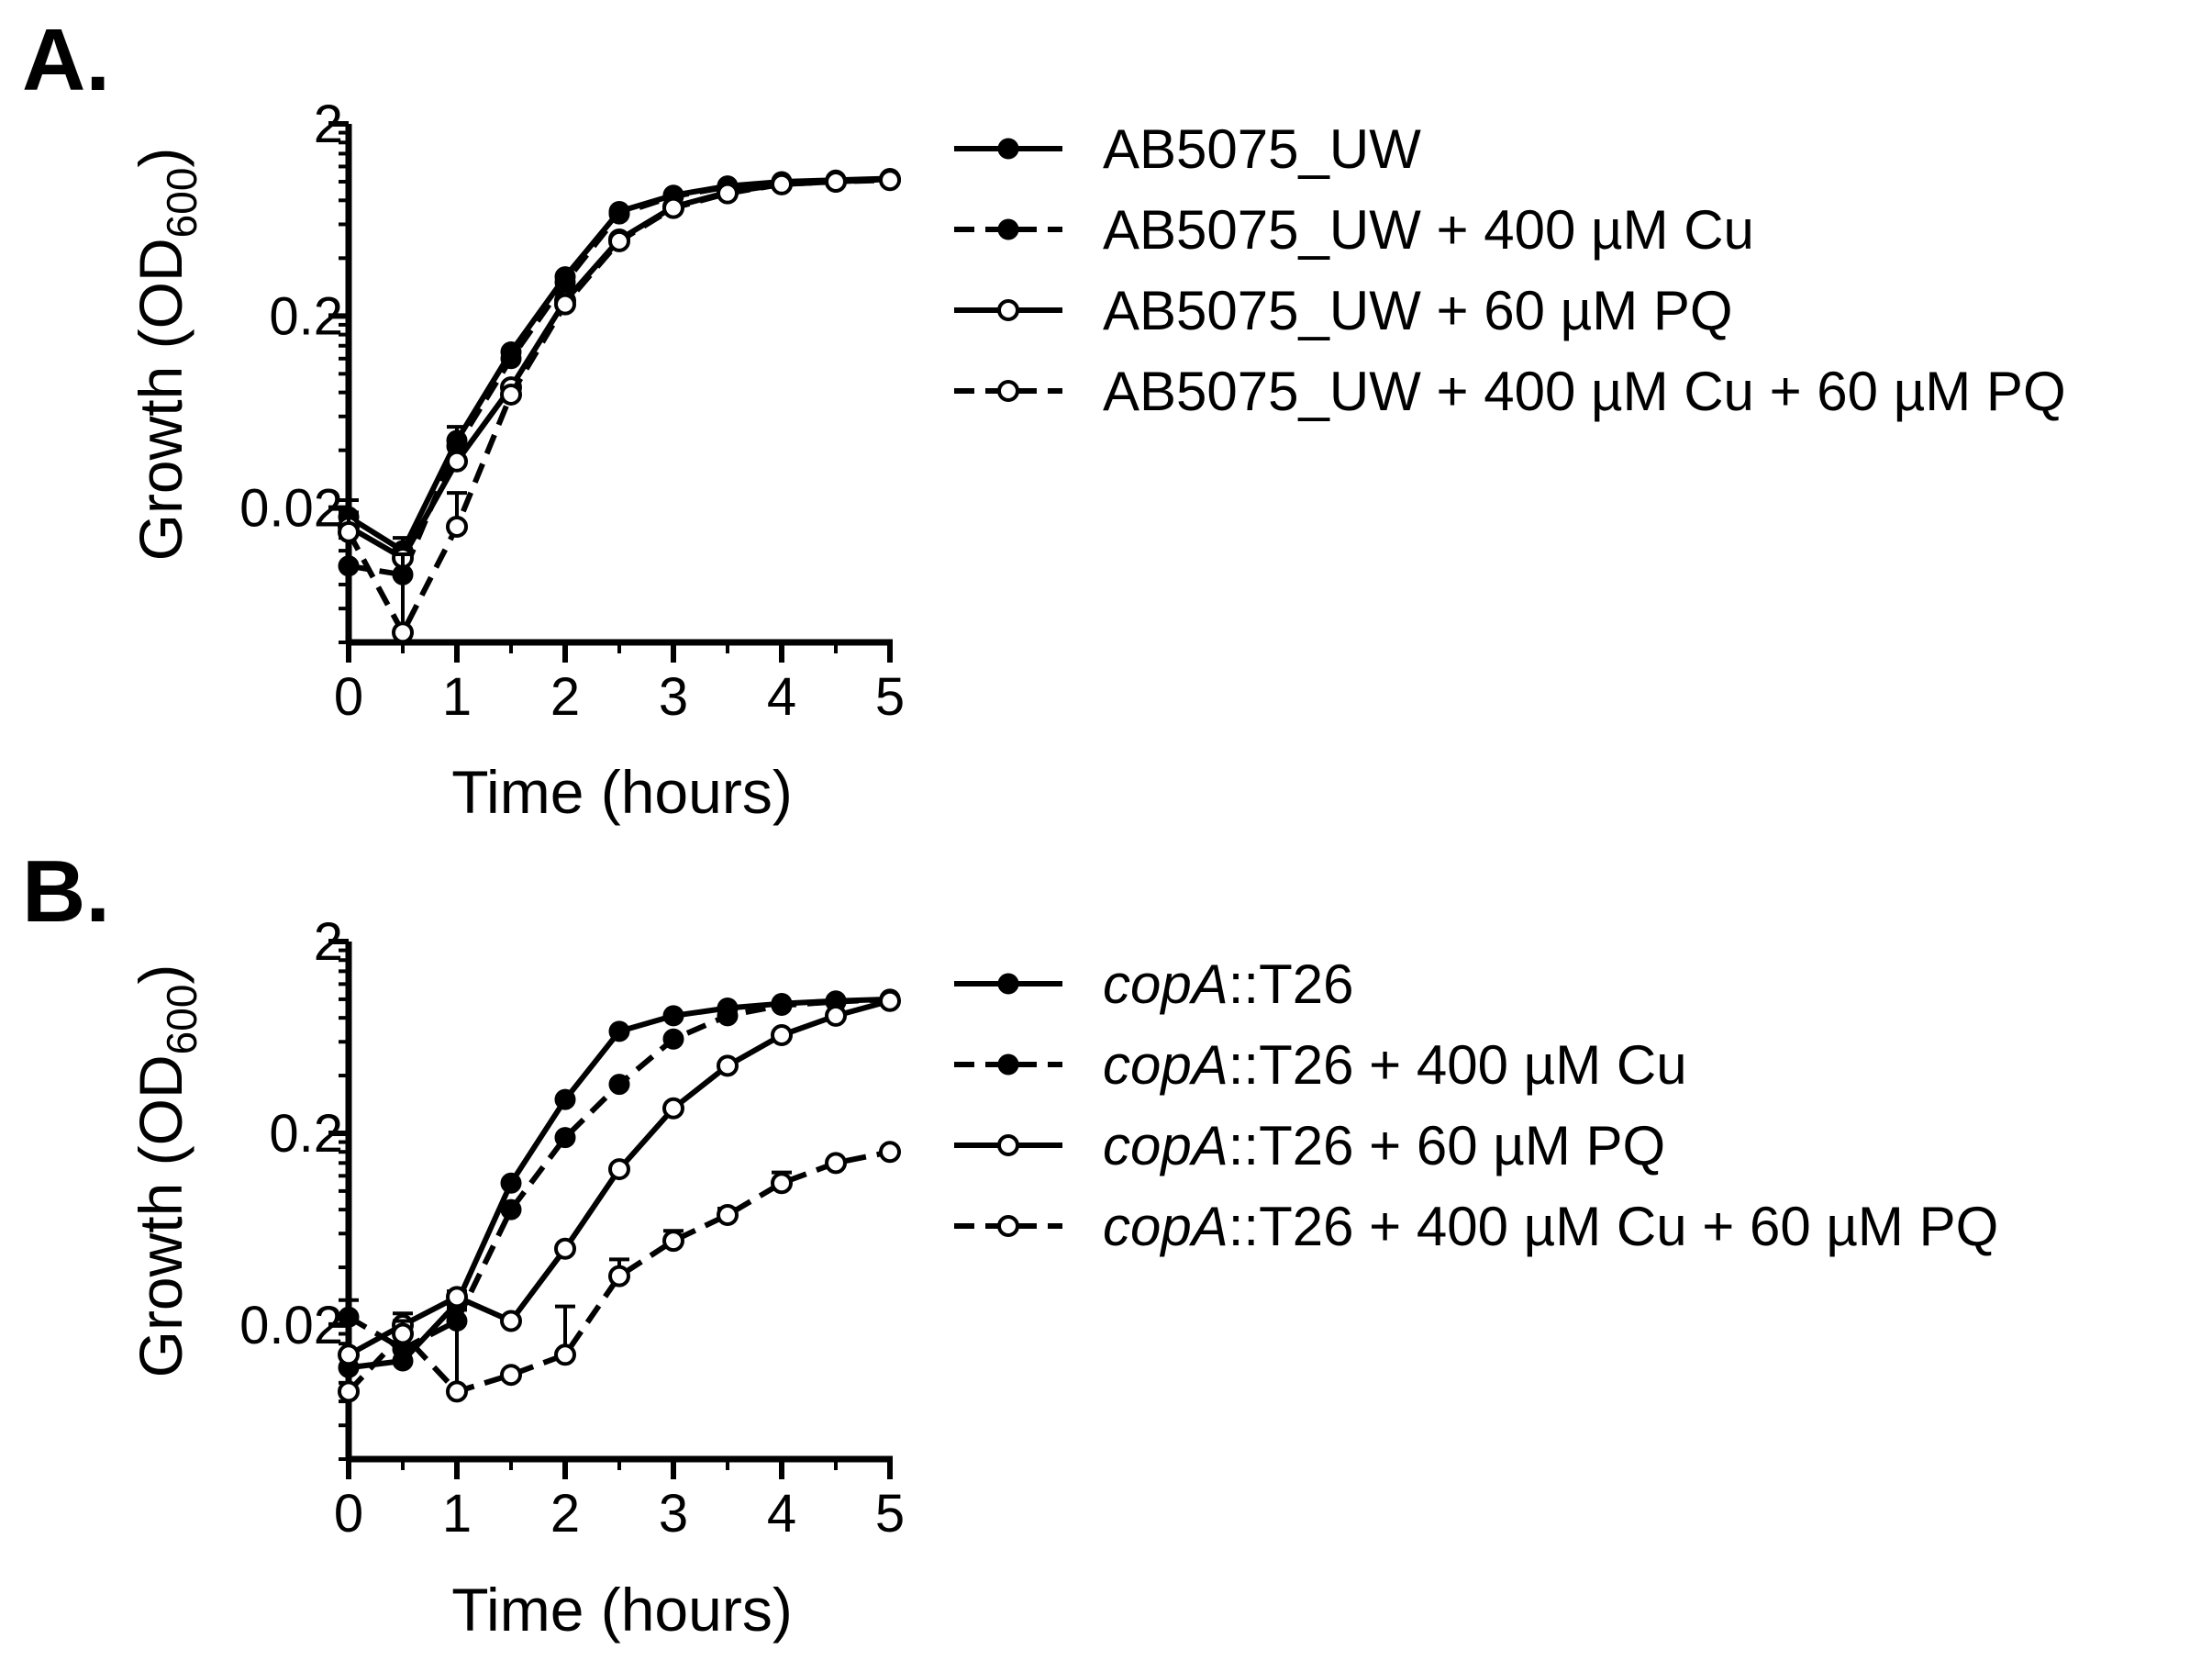 This screenshot has height=1672, width=2212. What do you see at coordinates (1262, 149) in the screenshot?
I see `legend-label: AB5075_UW` at bounding box center [1262, 149].